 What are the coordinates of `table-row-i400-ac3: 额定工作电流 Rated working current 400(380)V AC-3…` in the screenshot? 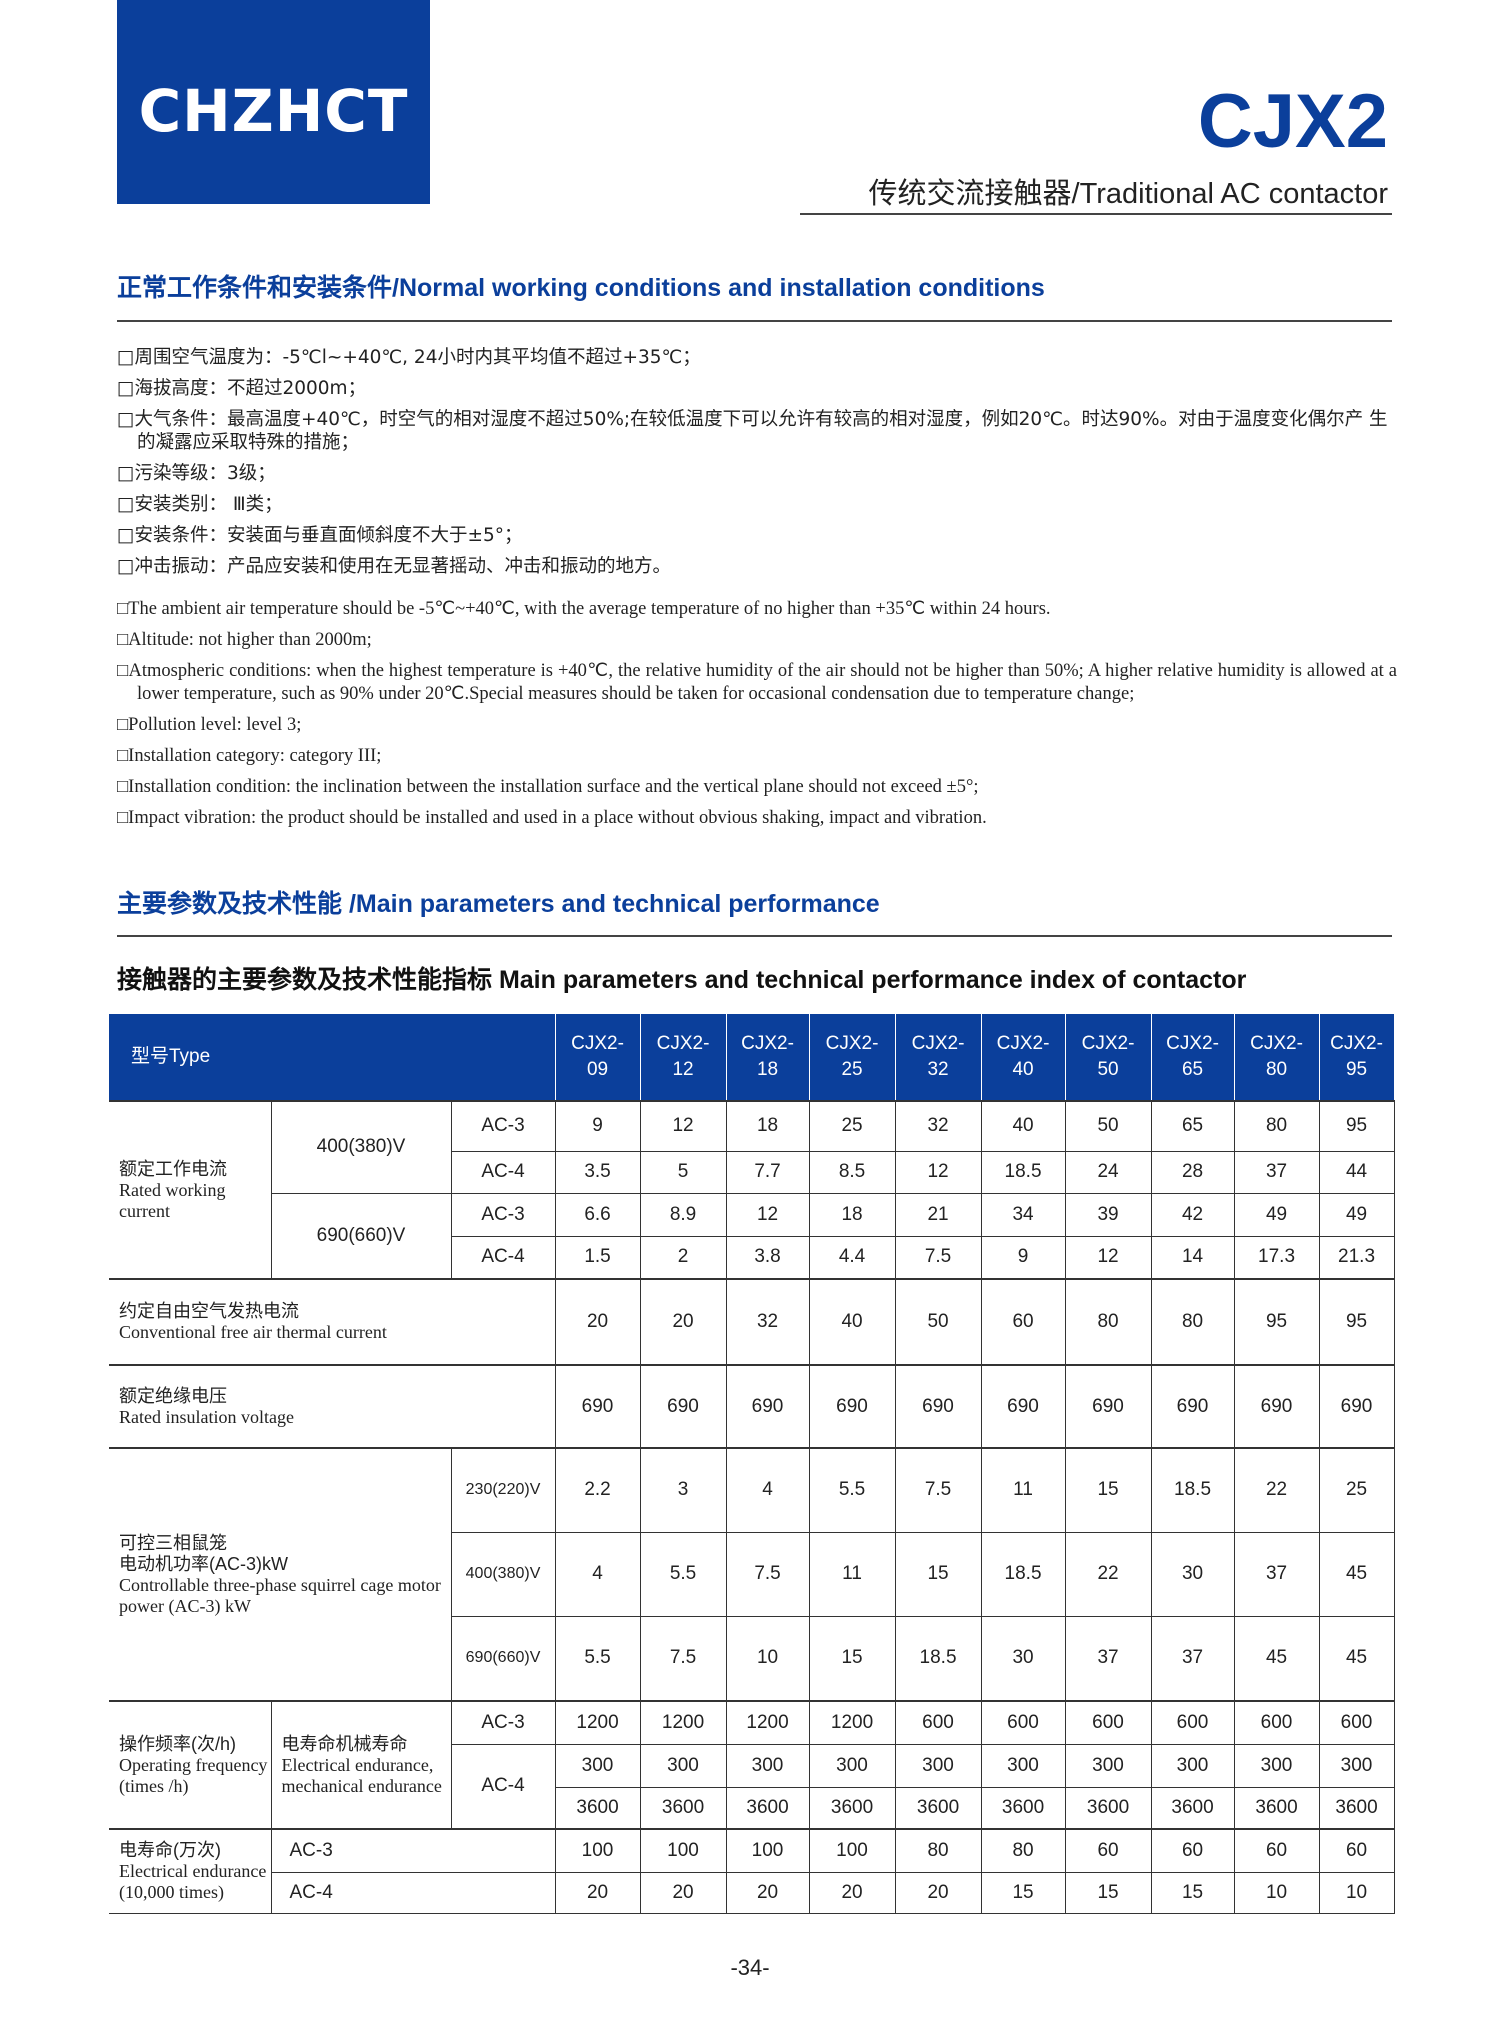 It's located at (752, 1190).